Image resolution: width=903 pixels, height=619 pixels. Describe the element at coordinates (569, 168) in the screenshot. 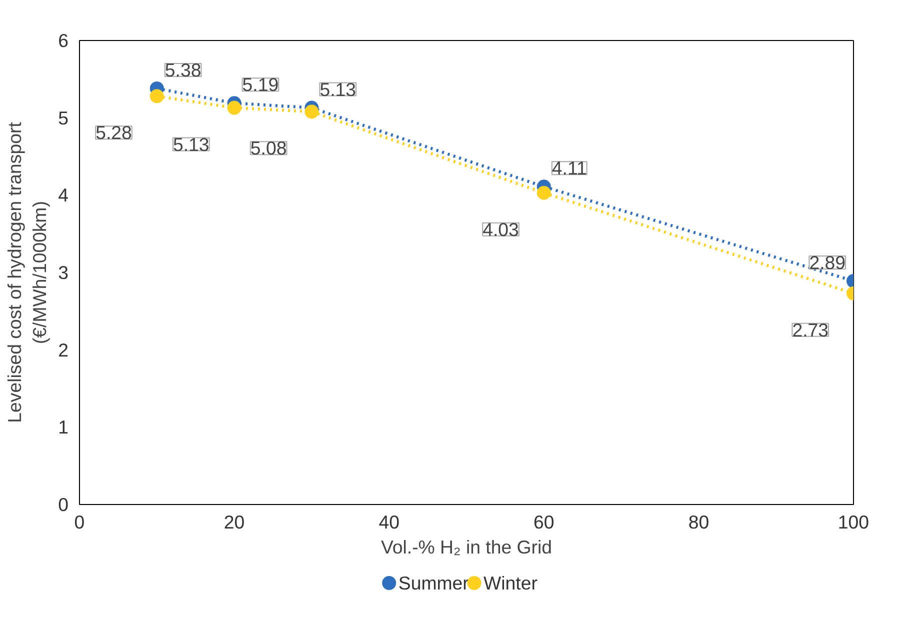

I see `data-label: 4.11` at that location.